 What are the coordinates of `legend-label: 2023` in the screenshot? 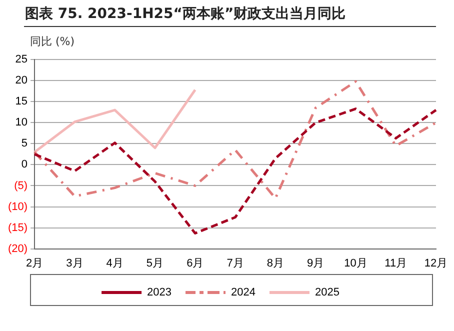 It's located at (159, 292).